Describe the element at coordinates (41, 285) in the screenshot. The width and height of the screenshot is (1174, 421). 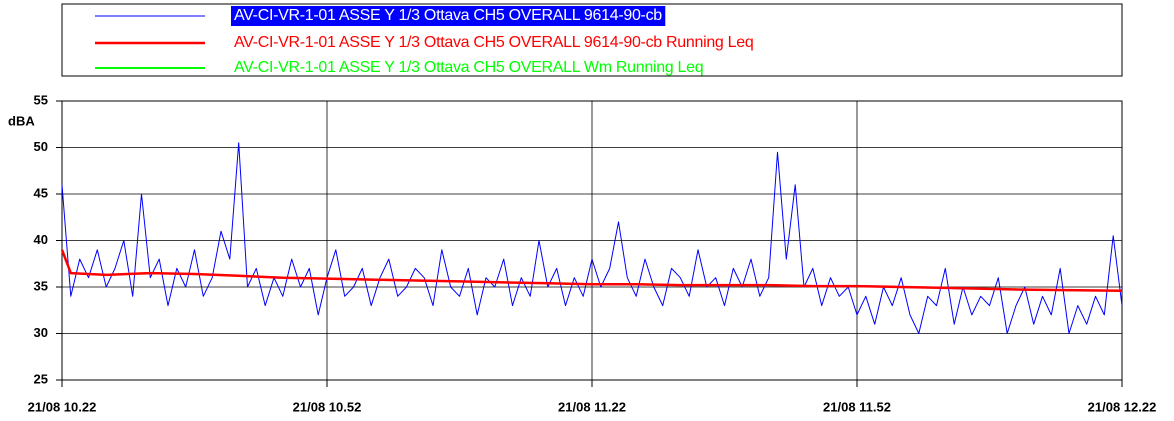
I see `y-tick-label: 35` at that location.